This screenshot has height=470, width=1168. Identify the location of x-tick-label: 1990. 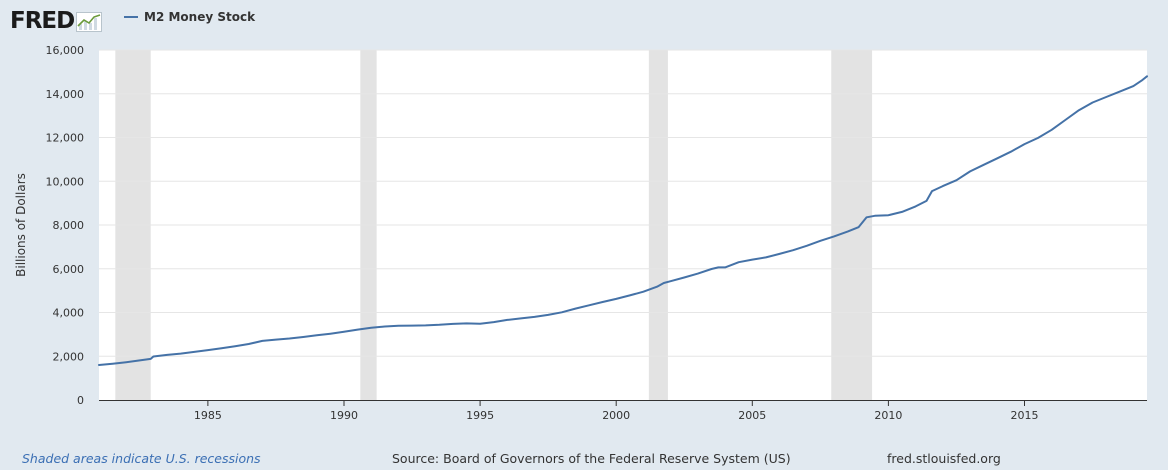
(344, 415).